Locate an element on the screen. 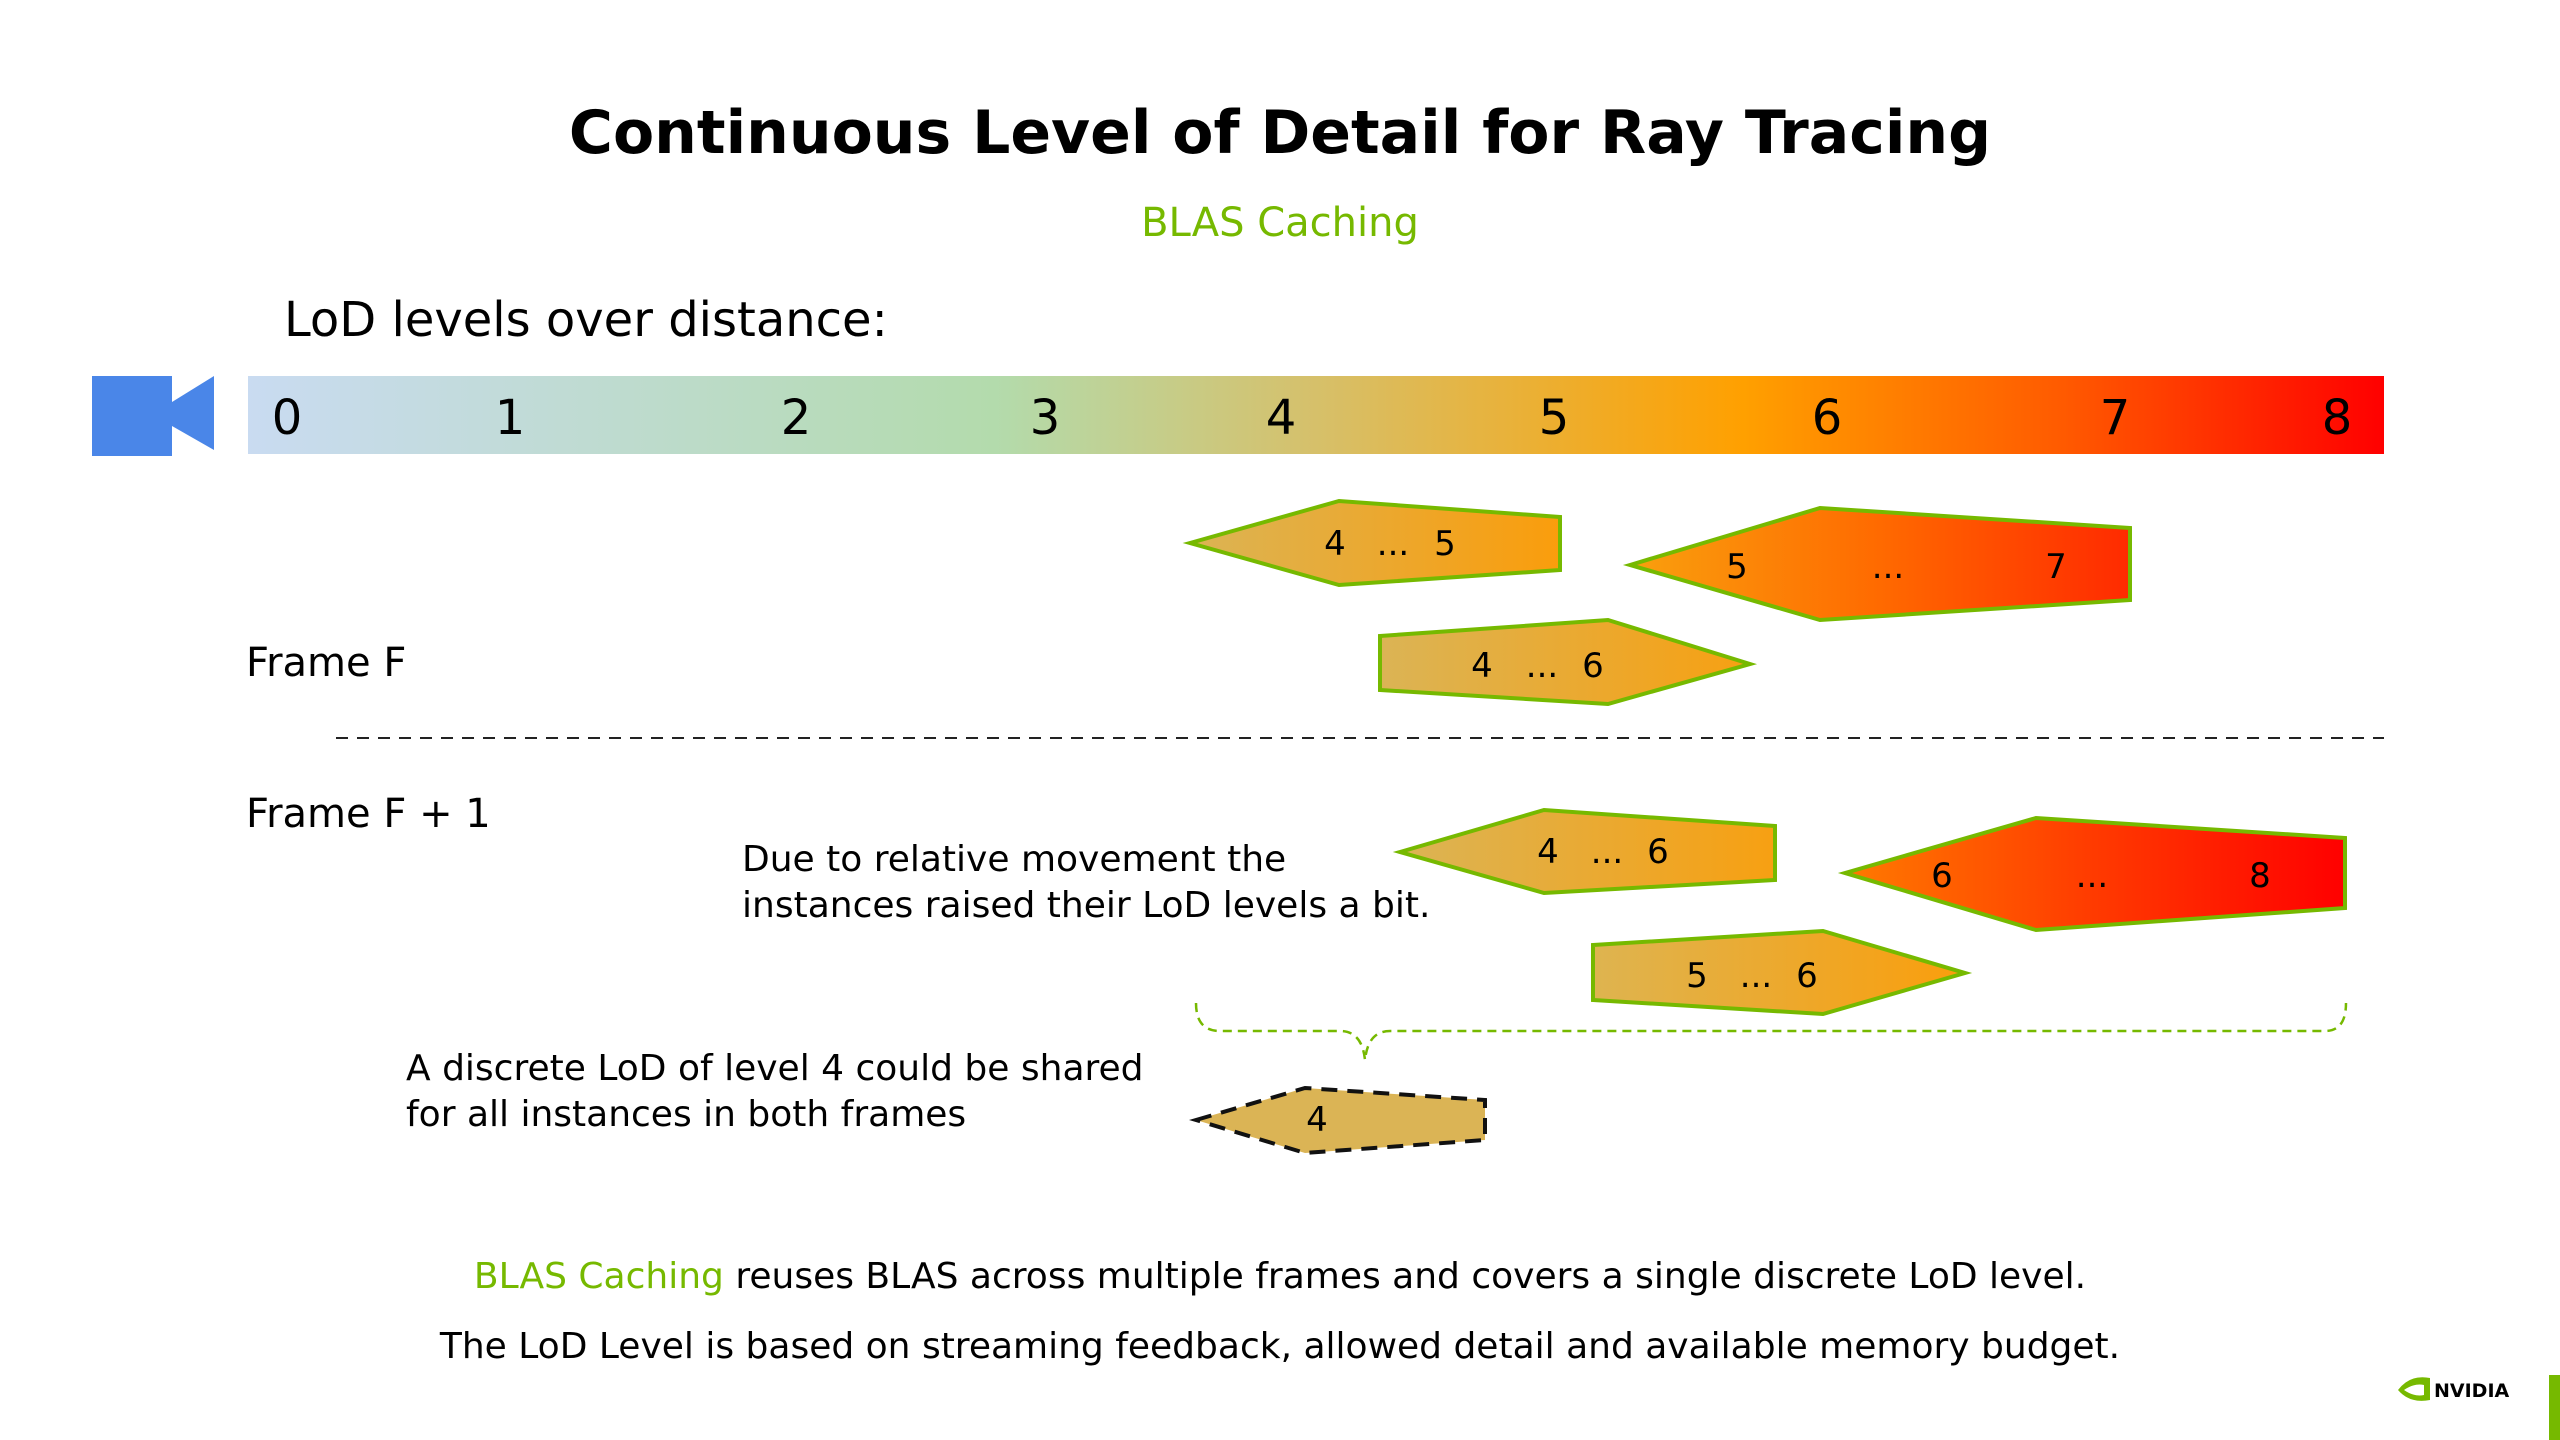 The image size is (2560, 1440). scale-number-0: 0 is located at coordinates (287, 418).